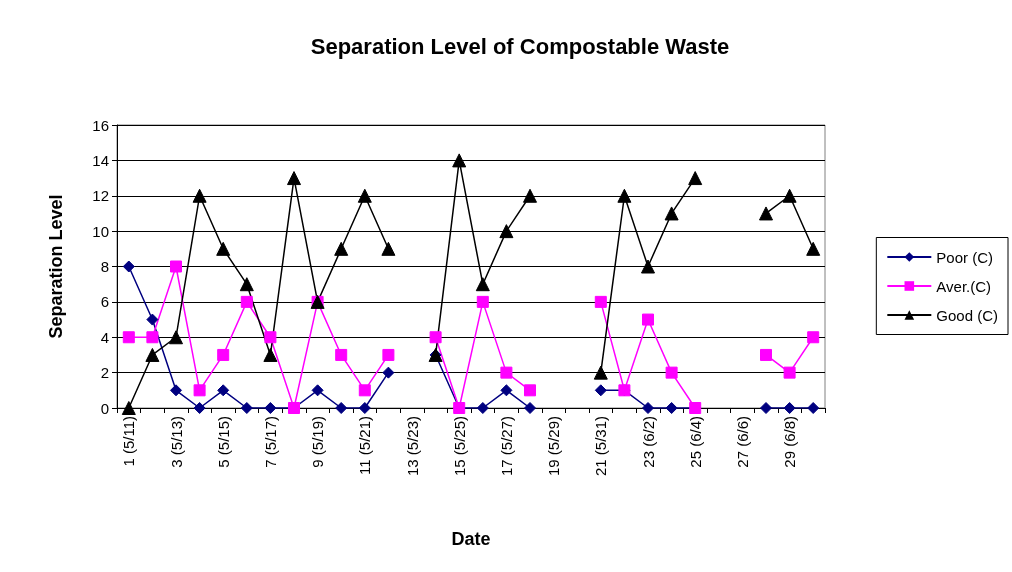  Describe the element at coordinates (742, 442) in the screenshot. I see `x-tick-label: 27 (6/6)` at that location.